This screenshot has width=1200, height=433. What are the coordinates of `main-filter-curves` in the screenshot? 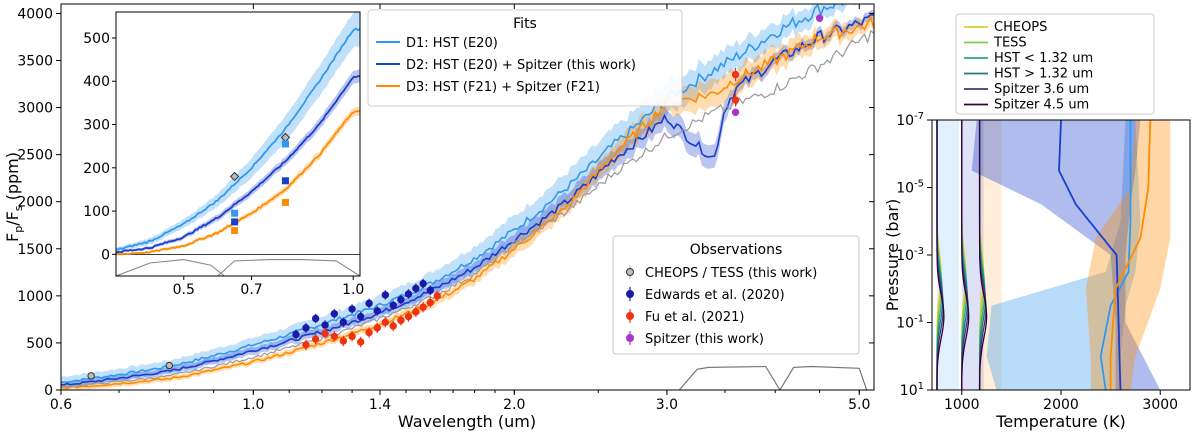 It's located at (773, 377).